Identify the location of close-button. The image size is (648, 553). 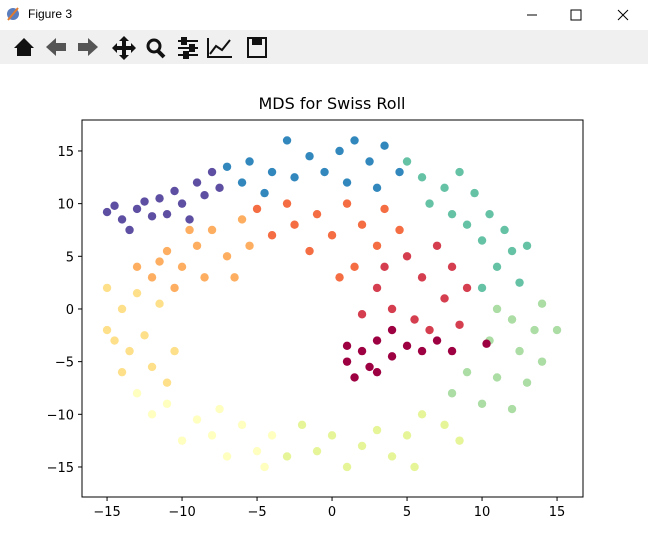
(623, 15).